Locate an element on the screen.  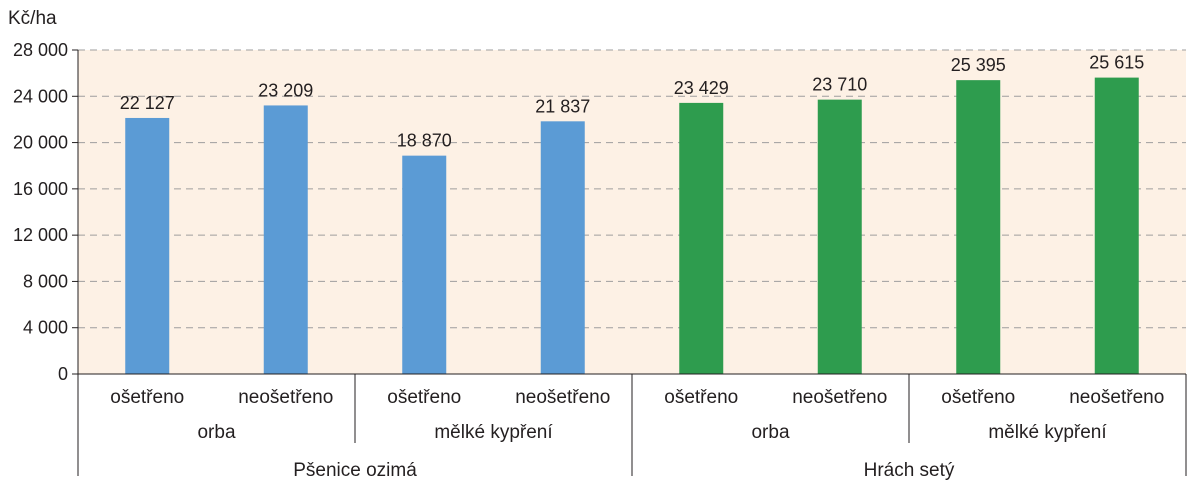
y-tick-label: 0 is located at coordinates (63, 374).